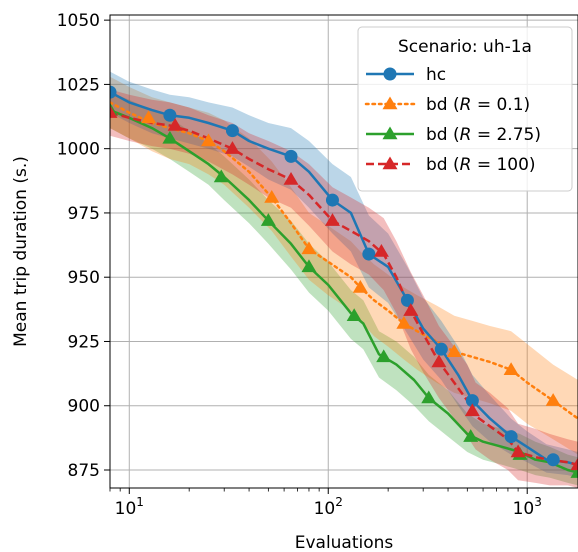 The height and width of the screenshot is (552, 578). Describe the element at coordinates (78, 85) in the screenshot. I see `y-tick-label: 1025` at that location.